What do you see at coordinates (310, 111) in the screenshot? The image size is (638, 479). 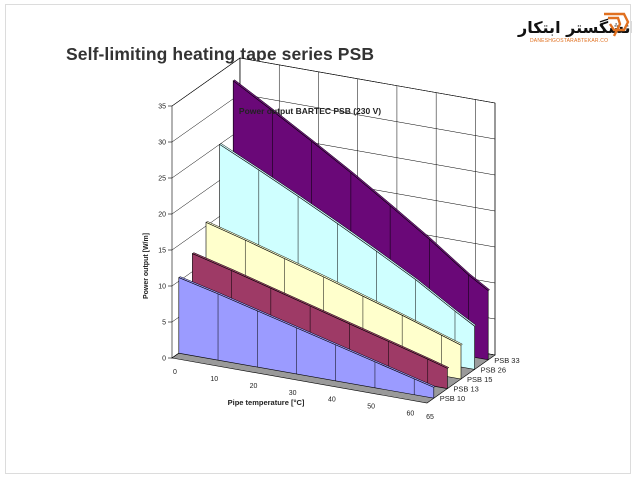 I see `chart-title: Power output BARTEC PSB (230 V)` at bounding box center [310, 111].